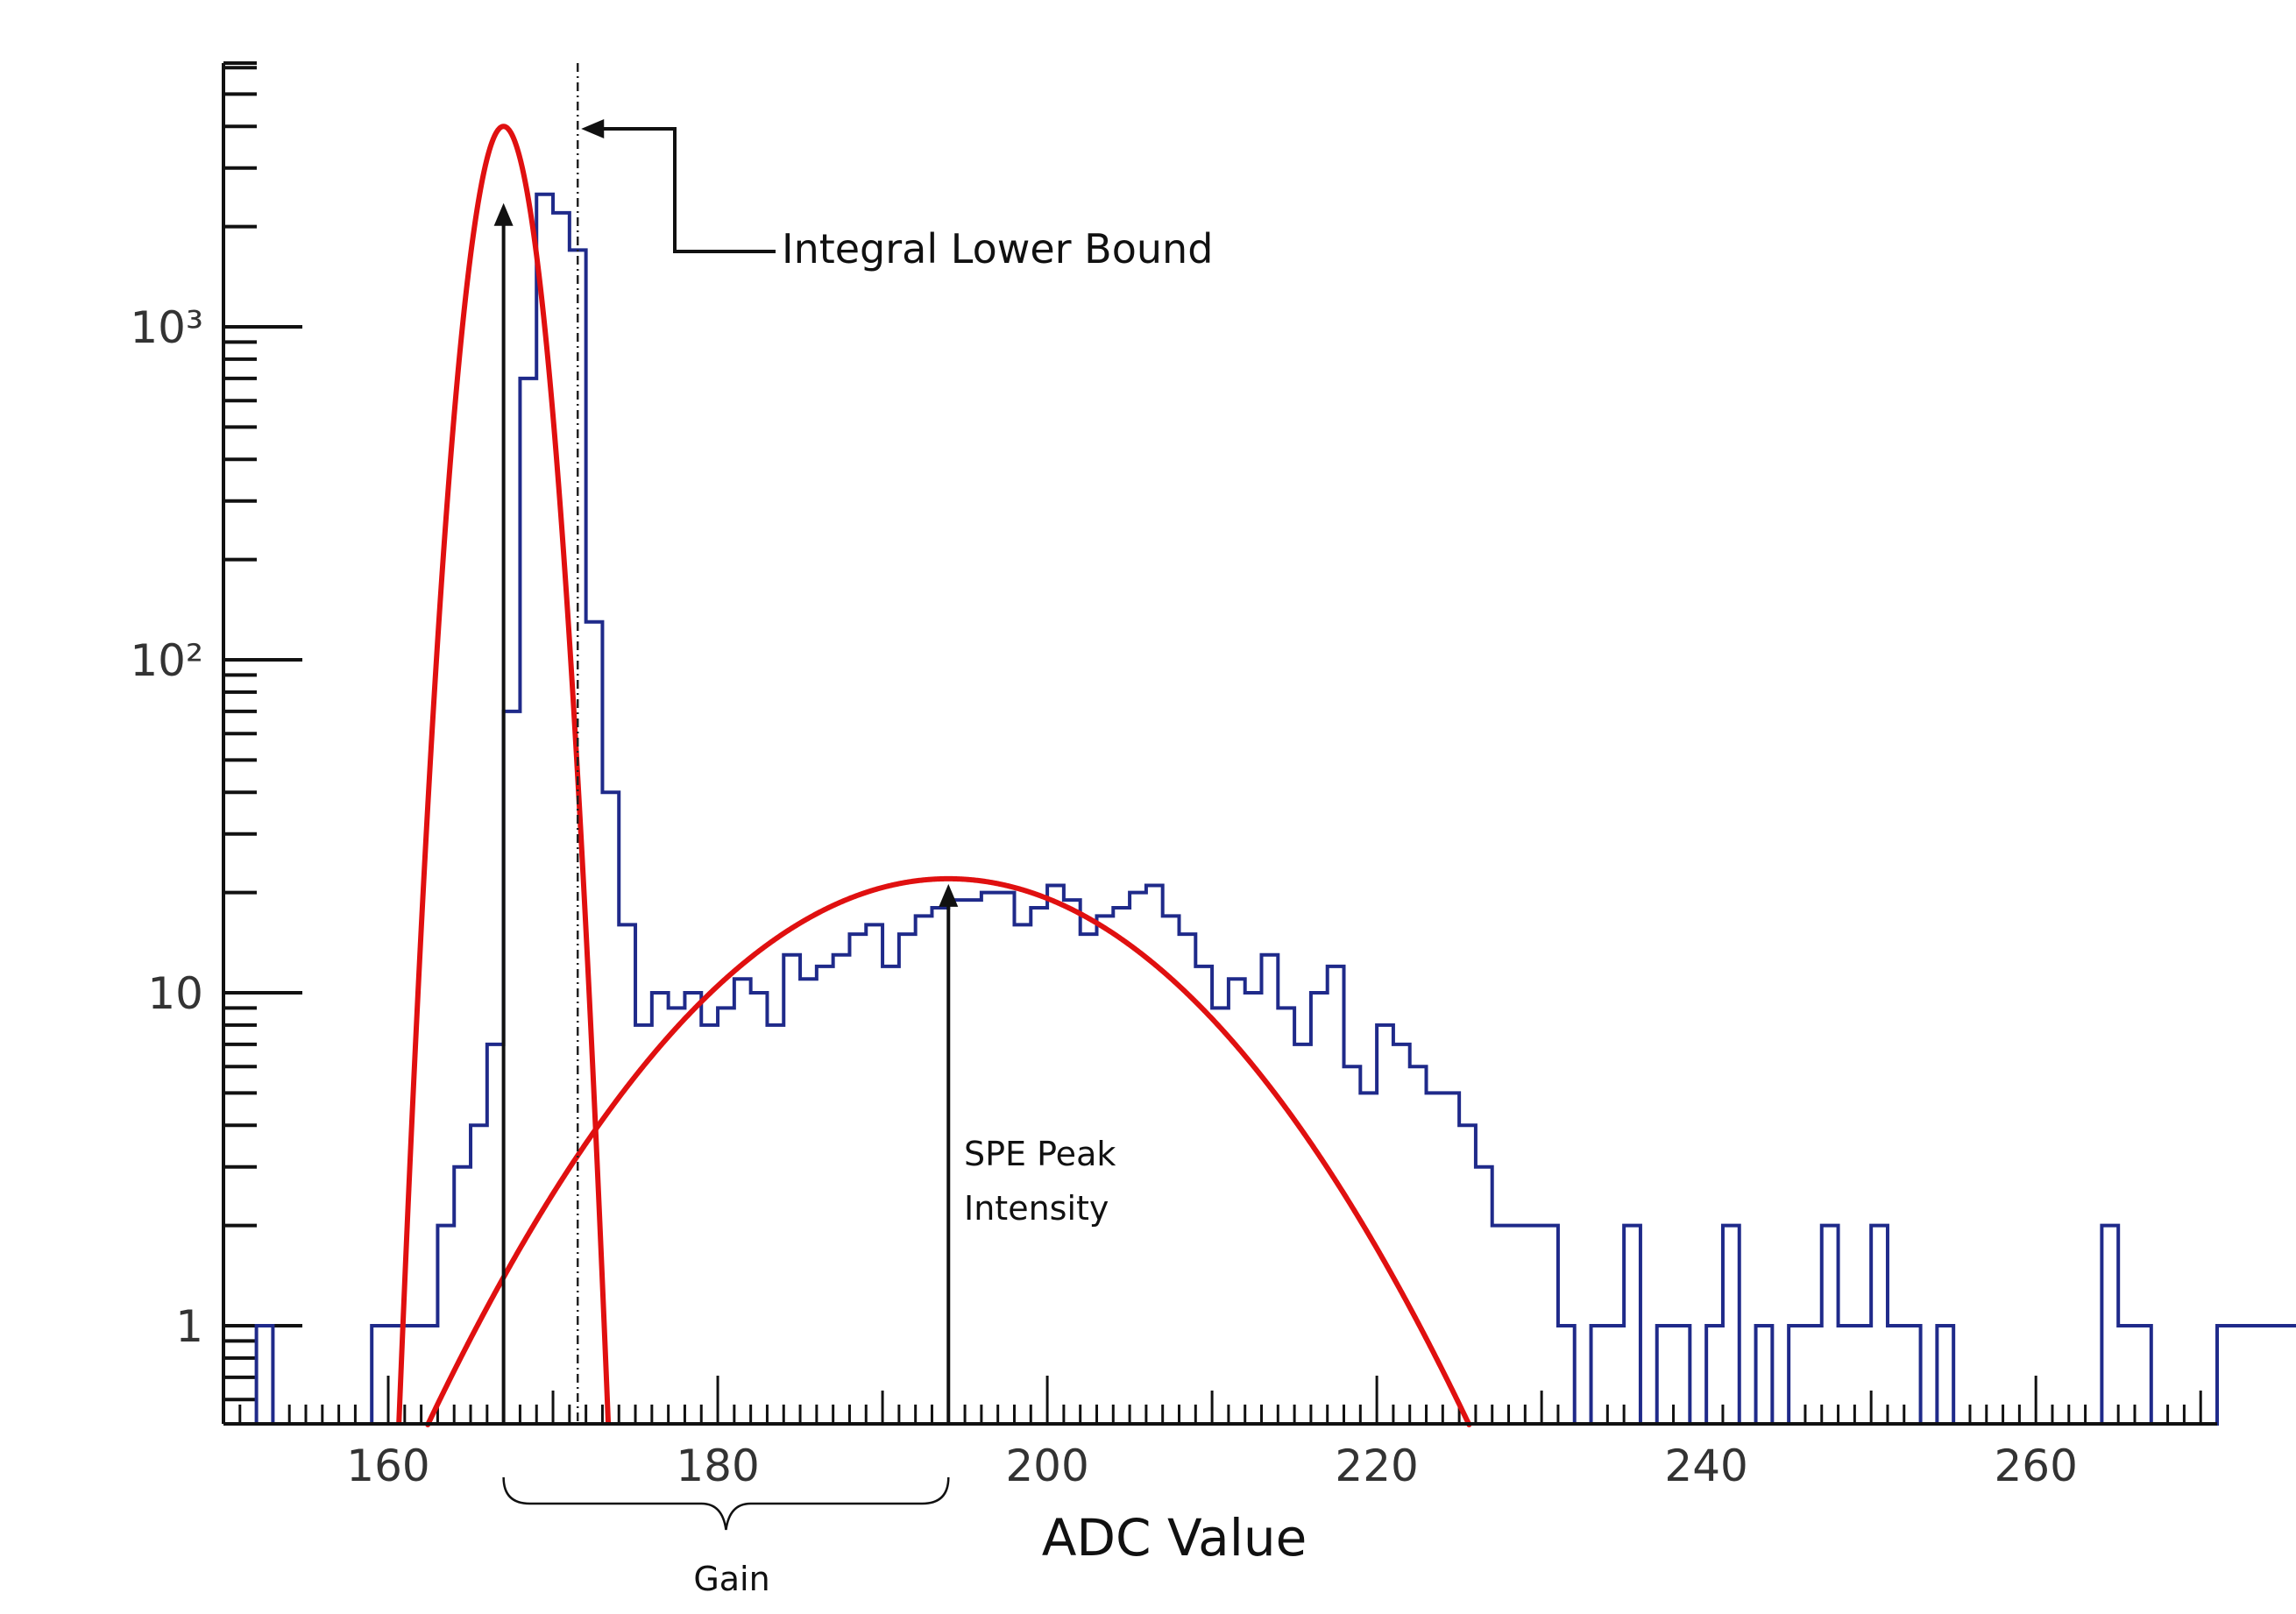 Image resolution: width=2296 pixels, height=1614 pixels. What do you see at coordinates (166, 660) in the screenshot?
I see `y-tick-label: 10²` at bounding box center [166, 660].